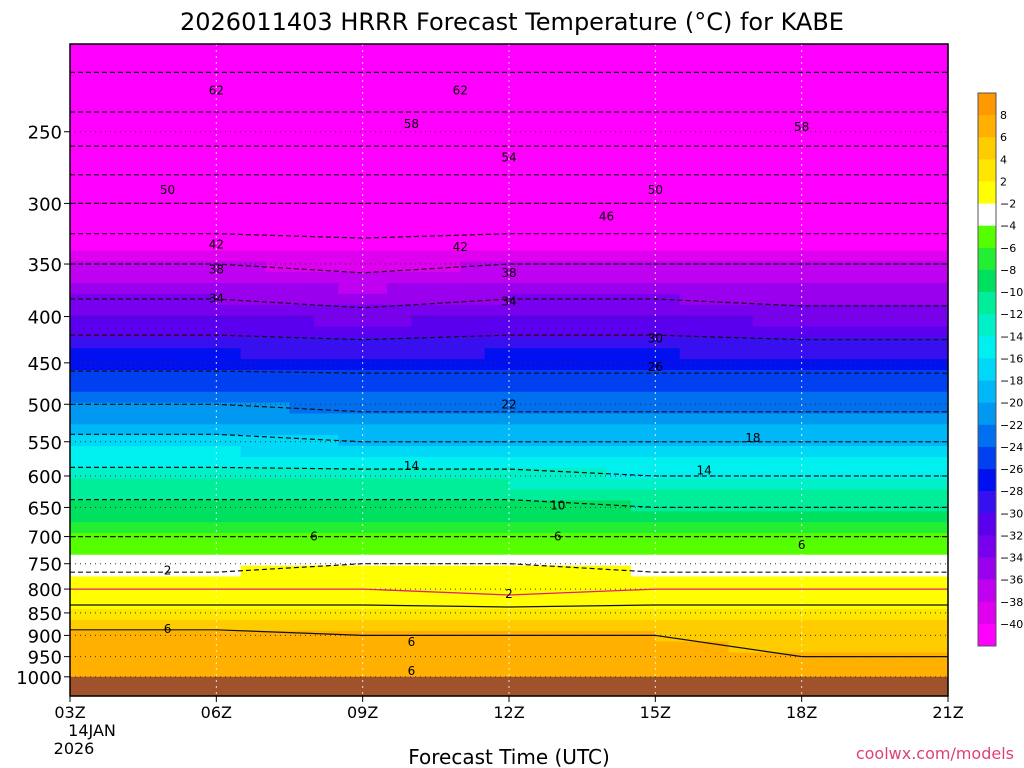 This screenshot has width=1024, height=768. Describe the element at coordinates (655, 190) in the screenshot. I see `contour-label: 50` at that location.